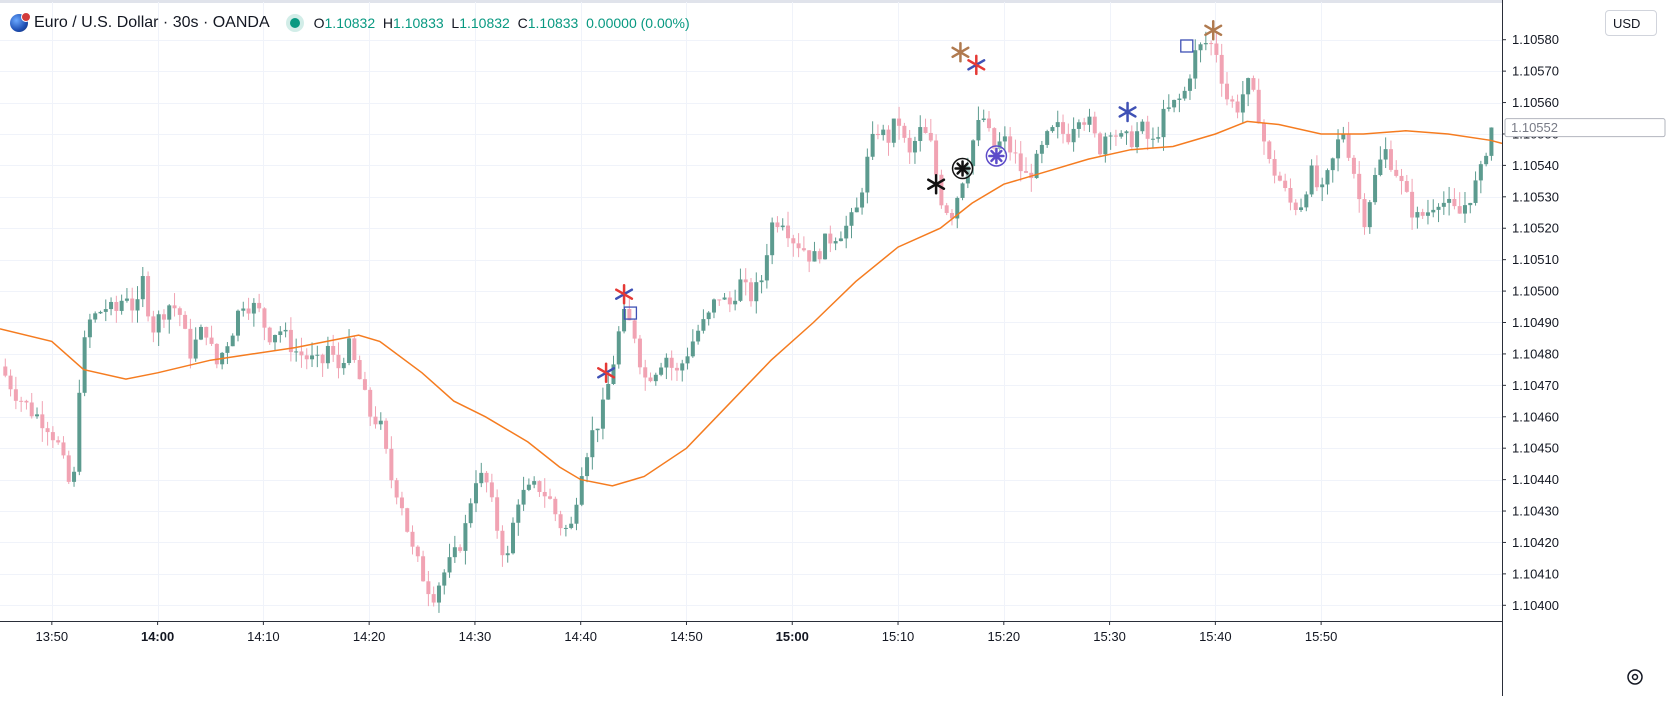  What do you see at coordinates (20, 22) in the screenshot?
I see `symbol-logo-icon` at bounding box center [20, 22].